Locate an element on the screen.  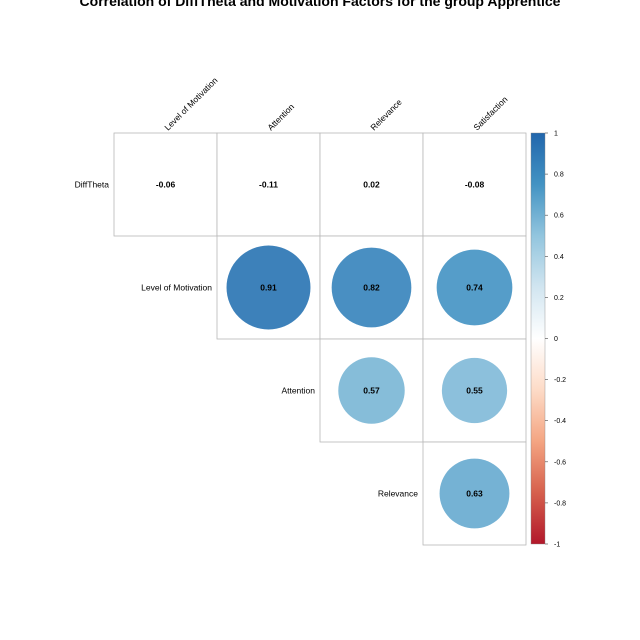
correlation-value: 0.91 is located at coordinates (268, 288).